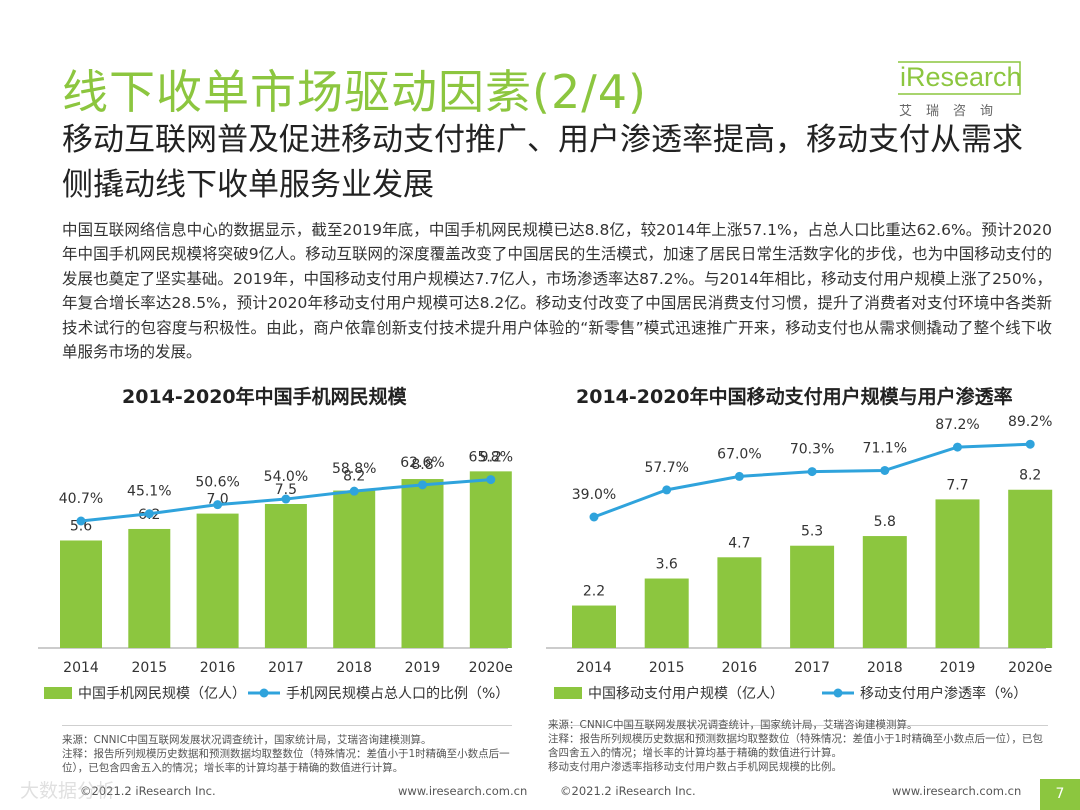  I want to click on page-number: 7, so click(1060, 794).